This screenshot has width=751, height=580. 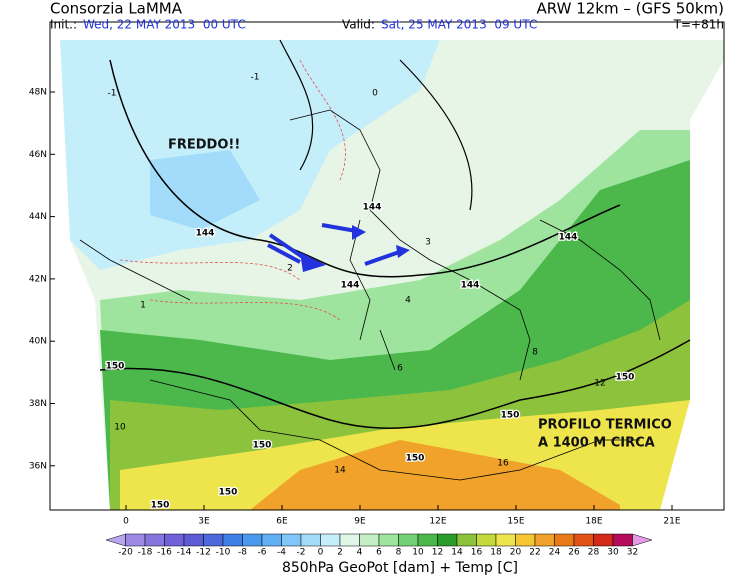 What do you see at coordinates (38, 466) in the screenshot?
I see `lat-label: 36N` at bounding box center [38, 466].